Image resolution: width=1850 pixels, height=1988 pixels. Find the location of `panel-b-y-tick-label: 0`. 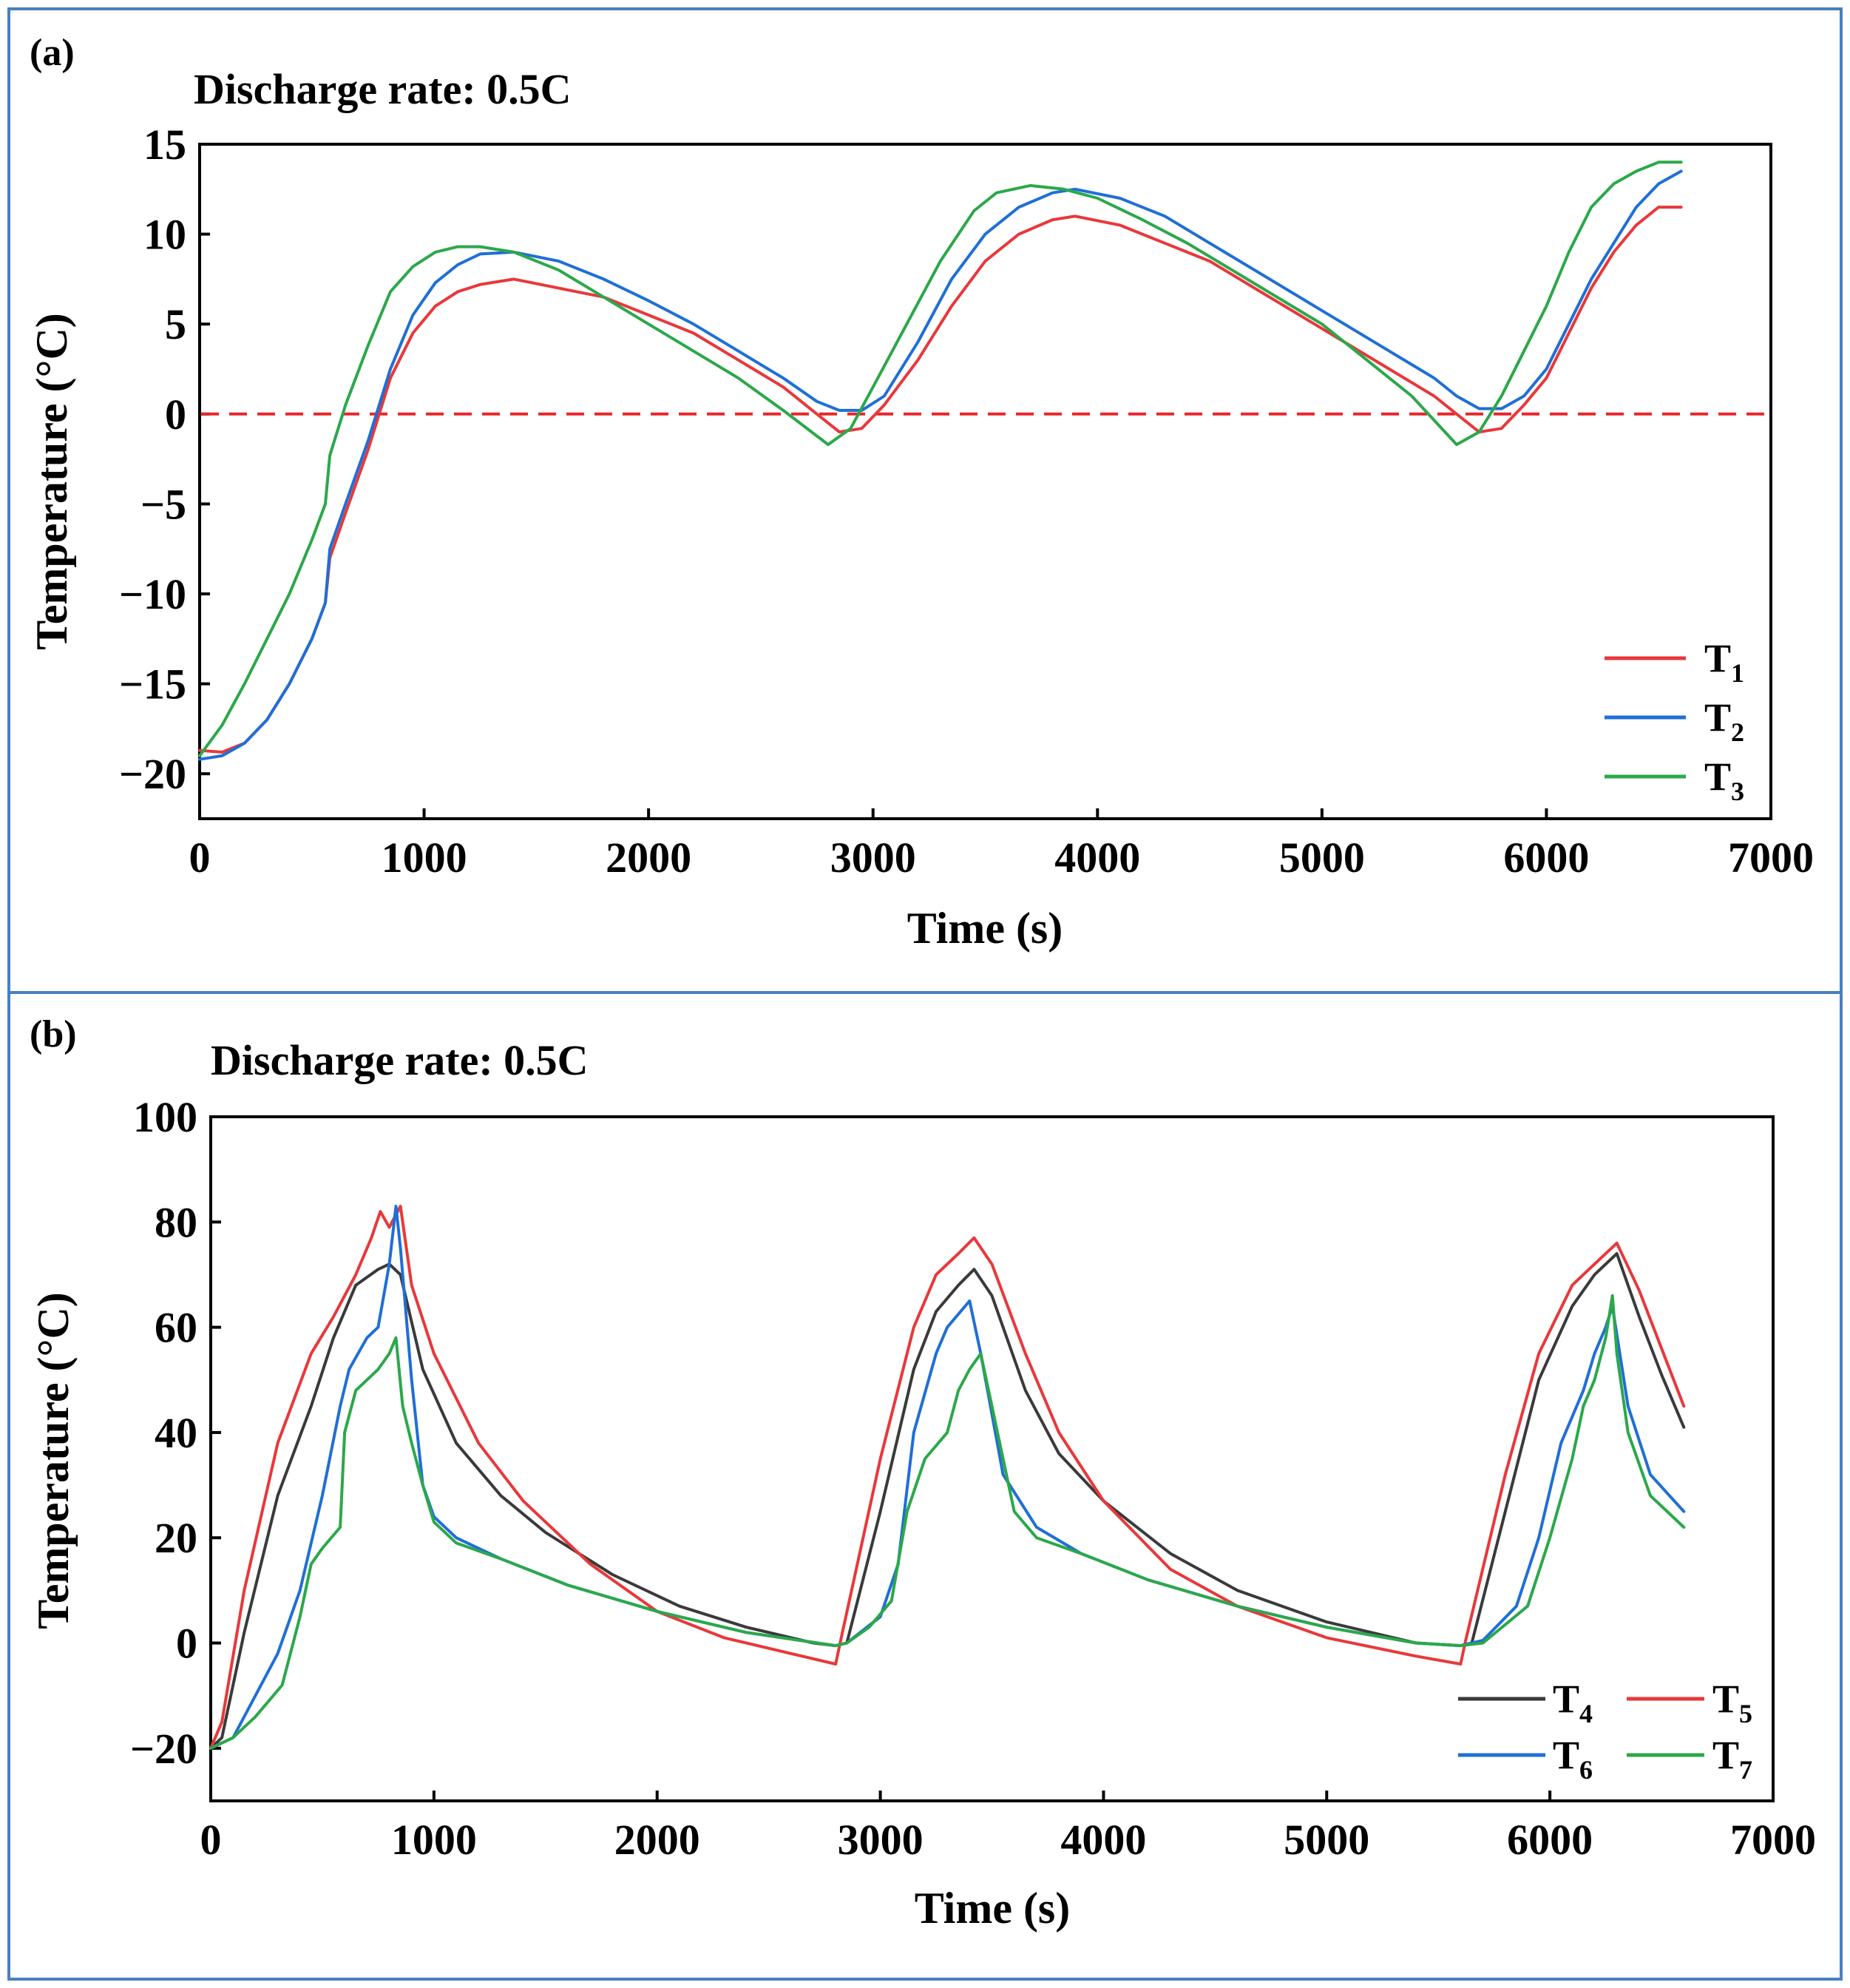

panel-b-y-tick-label: 0 is located at coordinates (186, 1644).